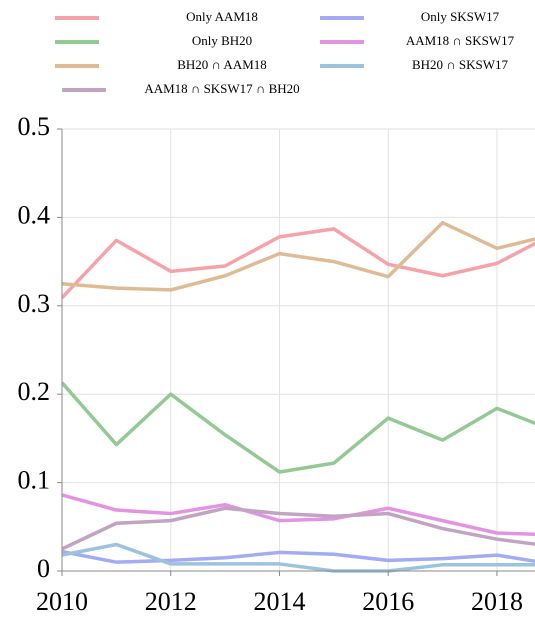 The image size is (535, 617). I want to click on x-tick-label: 2016, so click(388, 601).